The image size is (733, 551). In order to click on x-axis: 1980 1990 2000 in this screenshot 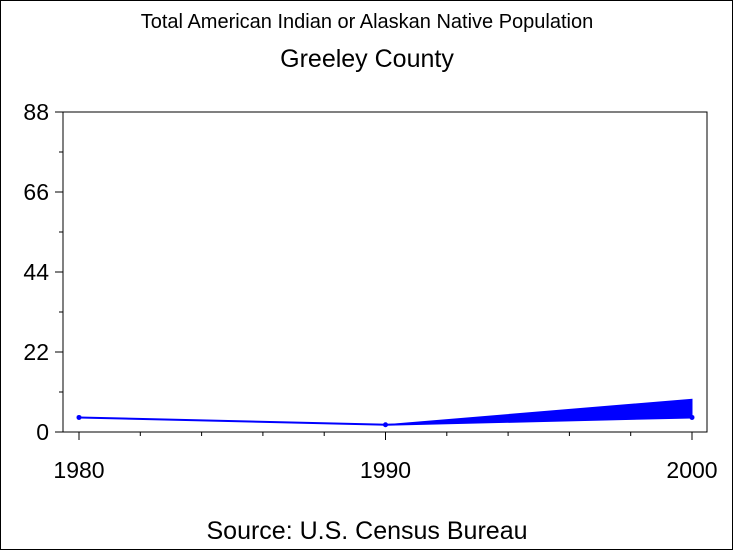, I will do `click(385, 457)`.